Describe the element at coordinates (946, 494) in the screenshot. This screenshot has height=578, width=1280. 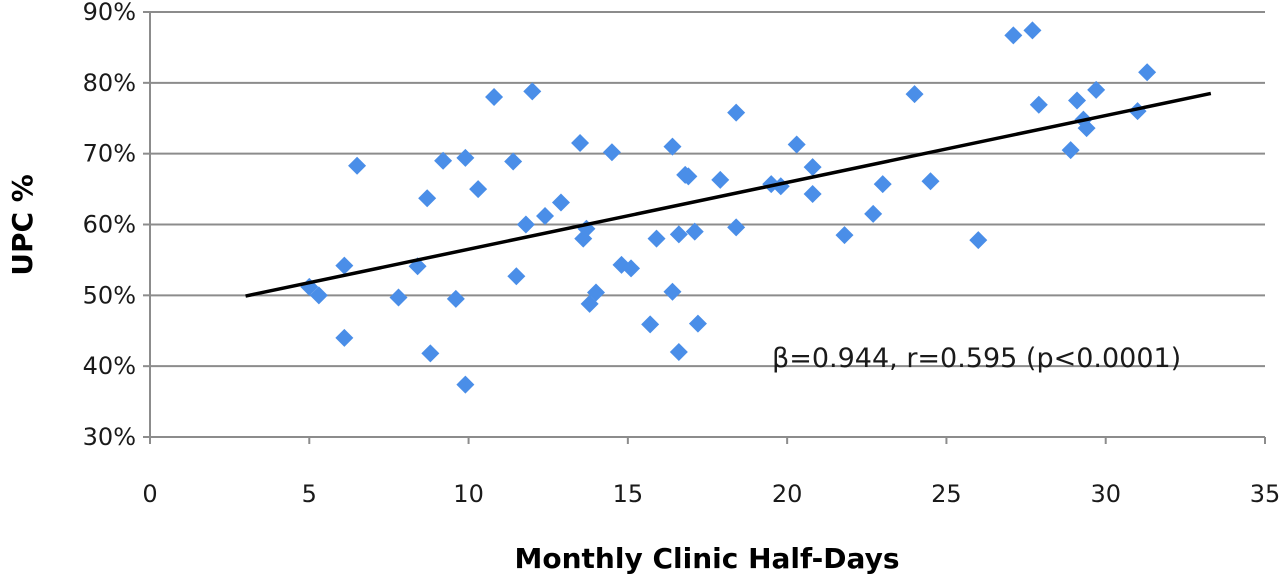
I see `x-tick-label: 25` at that location.